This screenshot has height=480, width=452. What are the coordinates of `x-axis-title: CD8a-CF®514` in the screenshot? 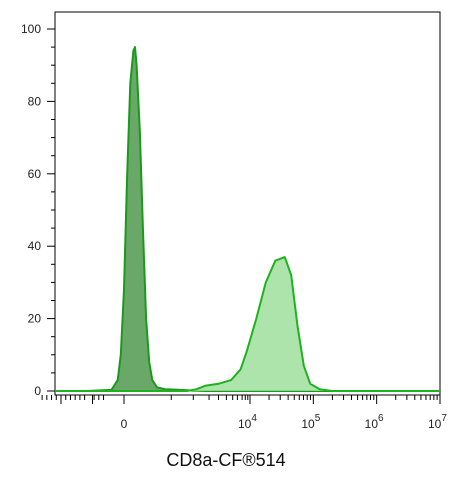 It's located at (226, 460).